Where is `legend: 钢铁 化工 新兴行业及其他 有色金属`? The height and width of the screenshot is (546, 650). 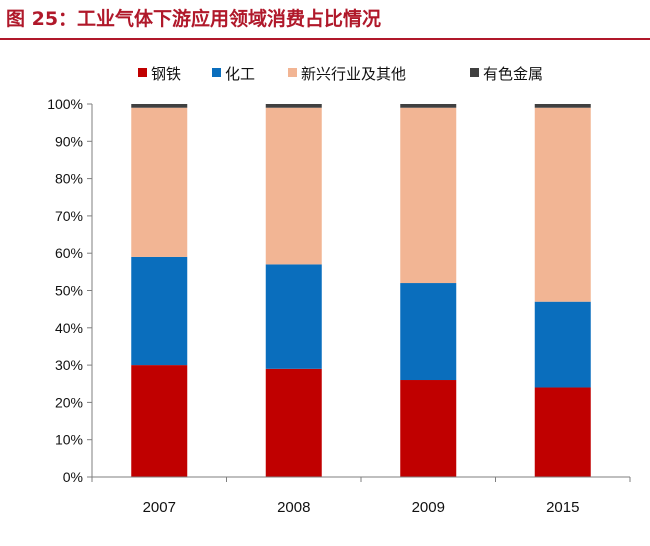
legend: 钢铁 化工 新兴行业及其他 有色金属 is located at coordinates (340, 74).